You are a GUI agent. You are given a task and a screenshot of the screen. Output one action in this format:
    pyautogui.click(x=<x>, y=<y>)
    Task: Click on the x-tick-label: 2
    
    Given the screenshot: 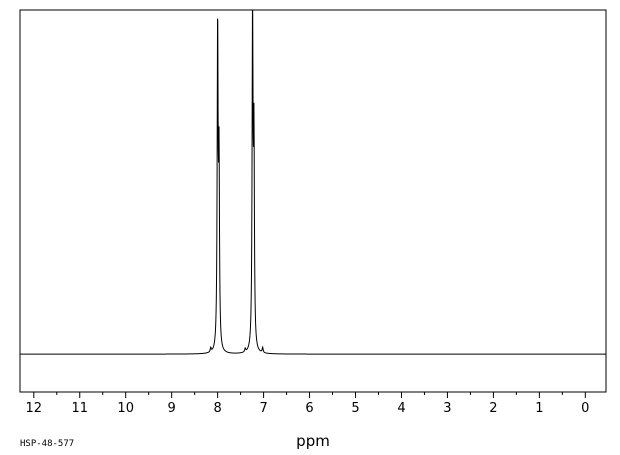 What is the action you would take?
    pyautogui.click(x=493, y=408)
    